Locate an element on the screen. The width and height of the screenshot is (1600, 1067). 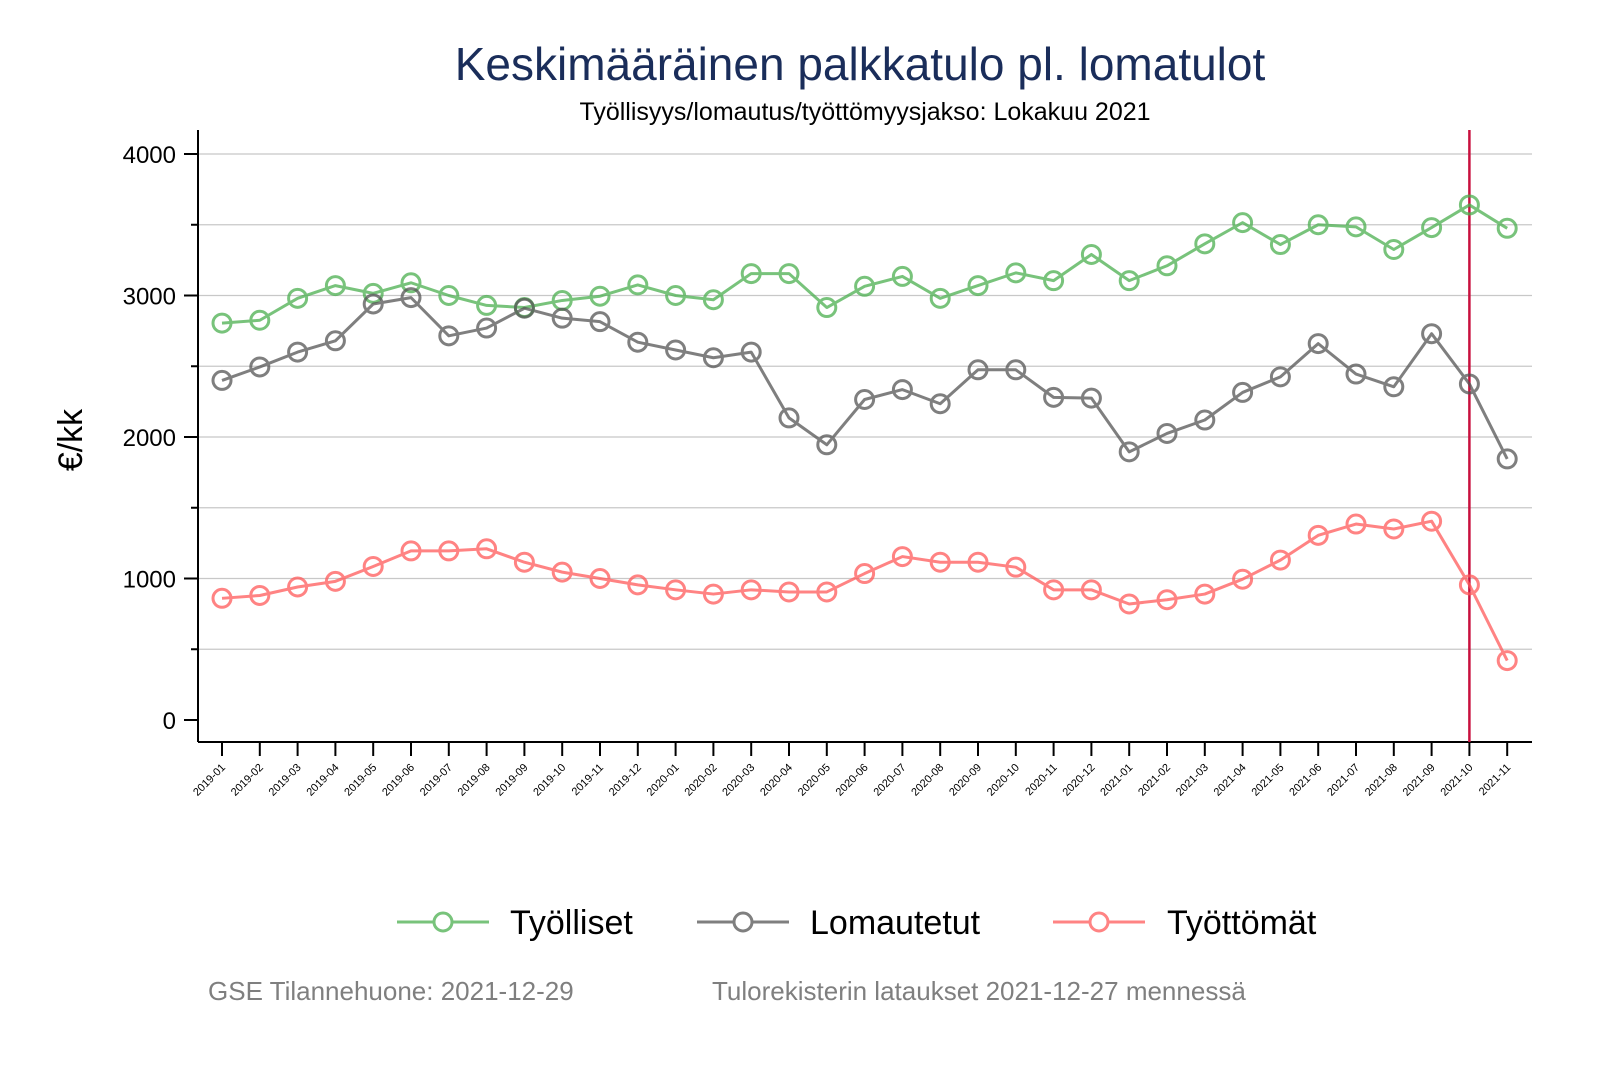
x-tick-label: 2019-07 is located at coordinates (436, 780).